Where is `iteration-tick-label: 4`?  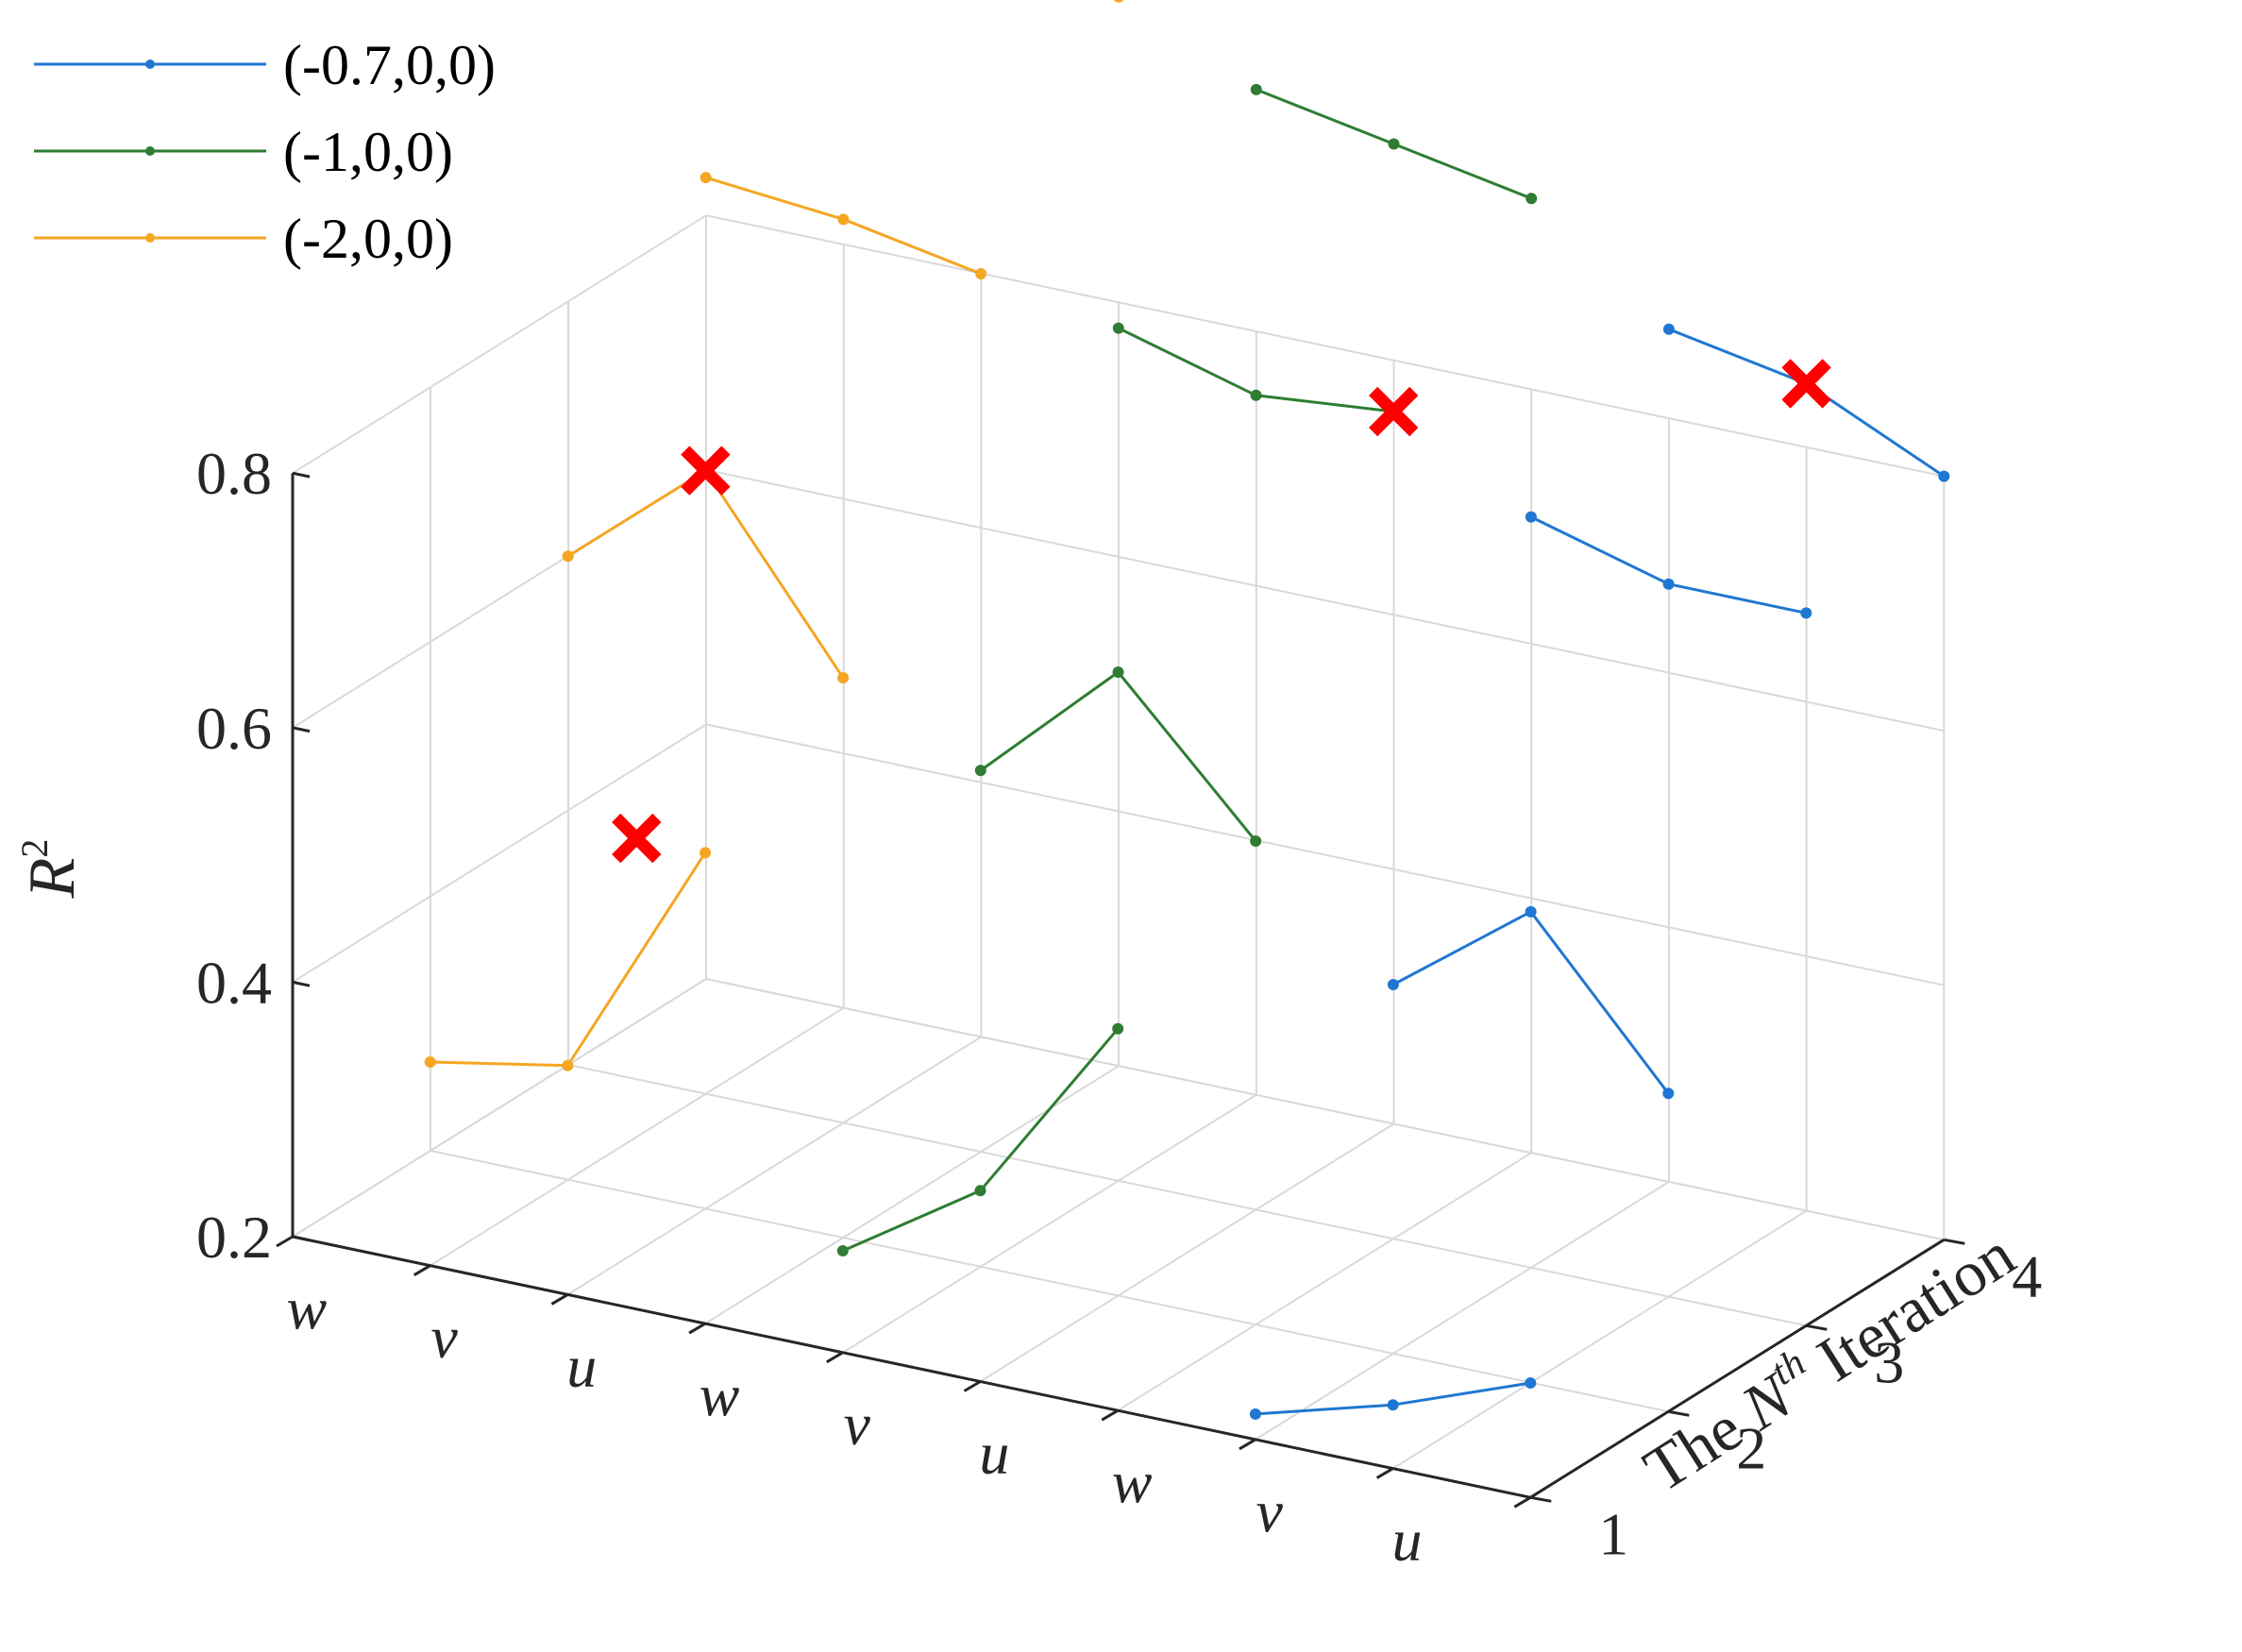 iteration-tick-label: 4 is located at coordinates (2027, 1275).